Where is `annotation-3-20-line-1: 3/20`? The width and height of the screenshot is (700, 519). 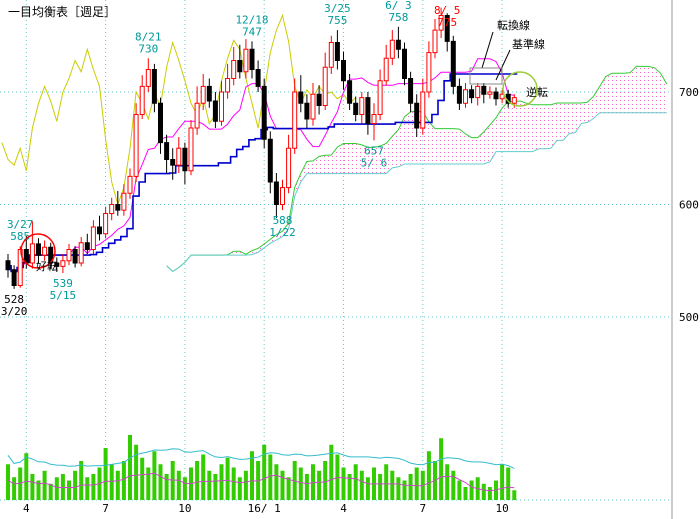 annotation-3-20-line-1: 3/20 is located at coordinates (14, 311).